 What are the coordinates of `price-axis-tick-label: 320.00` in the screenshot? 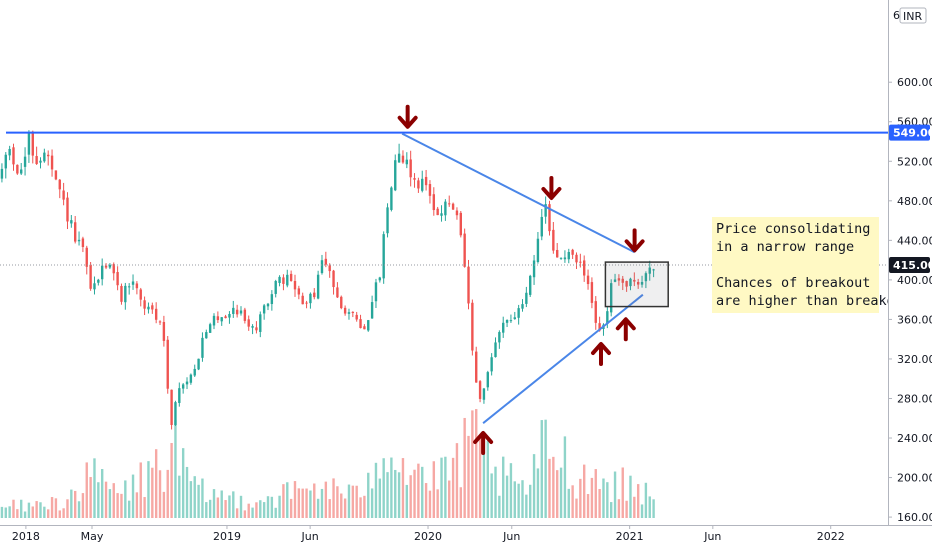 It's located at (914, 359).